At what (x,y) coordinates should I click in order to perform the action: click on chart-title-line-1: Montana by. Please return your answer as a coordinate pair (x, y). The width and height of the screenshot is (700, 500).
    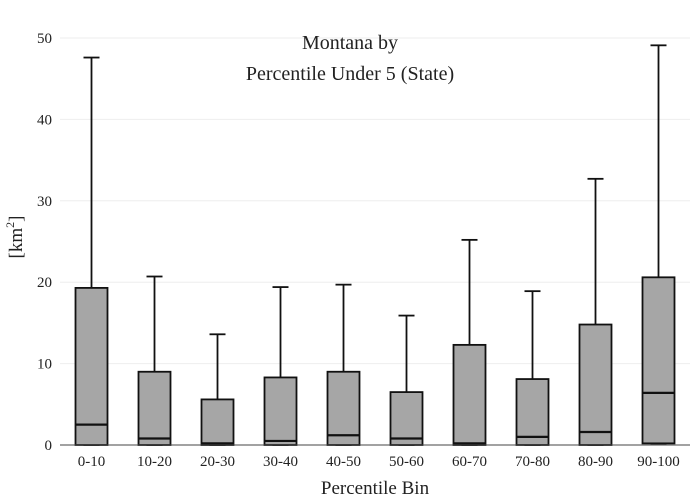
    Looking at the image, I should click on (350, 43).